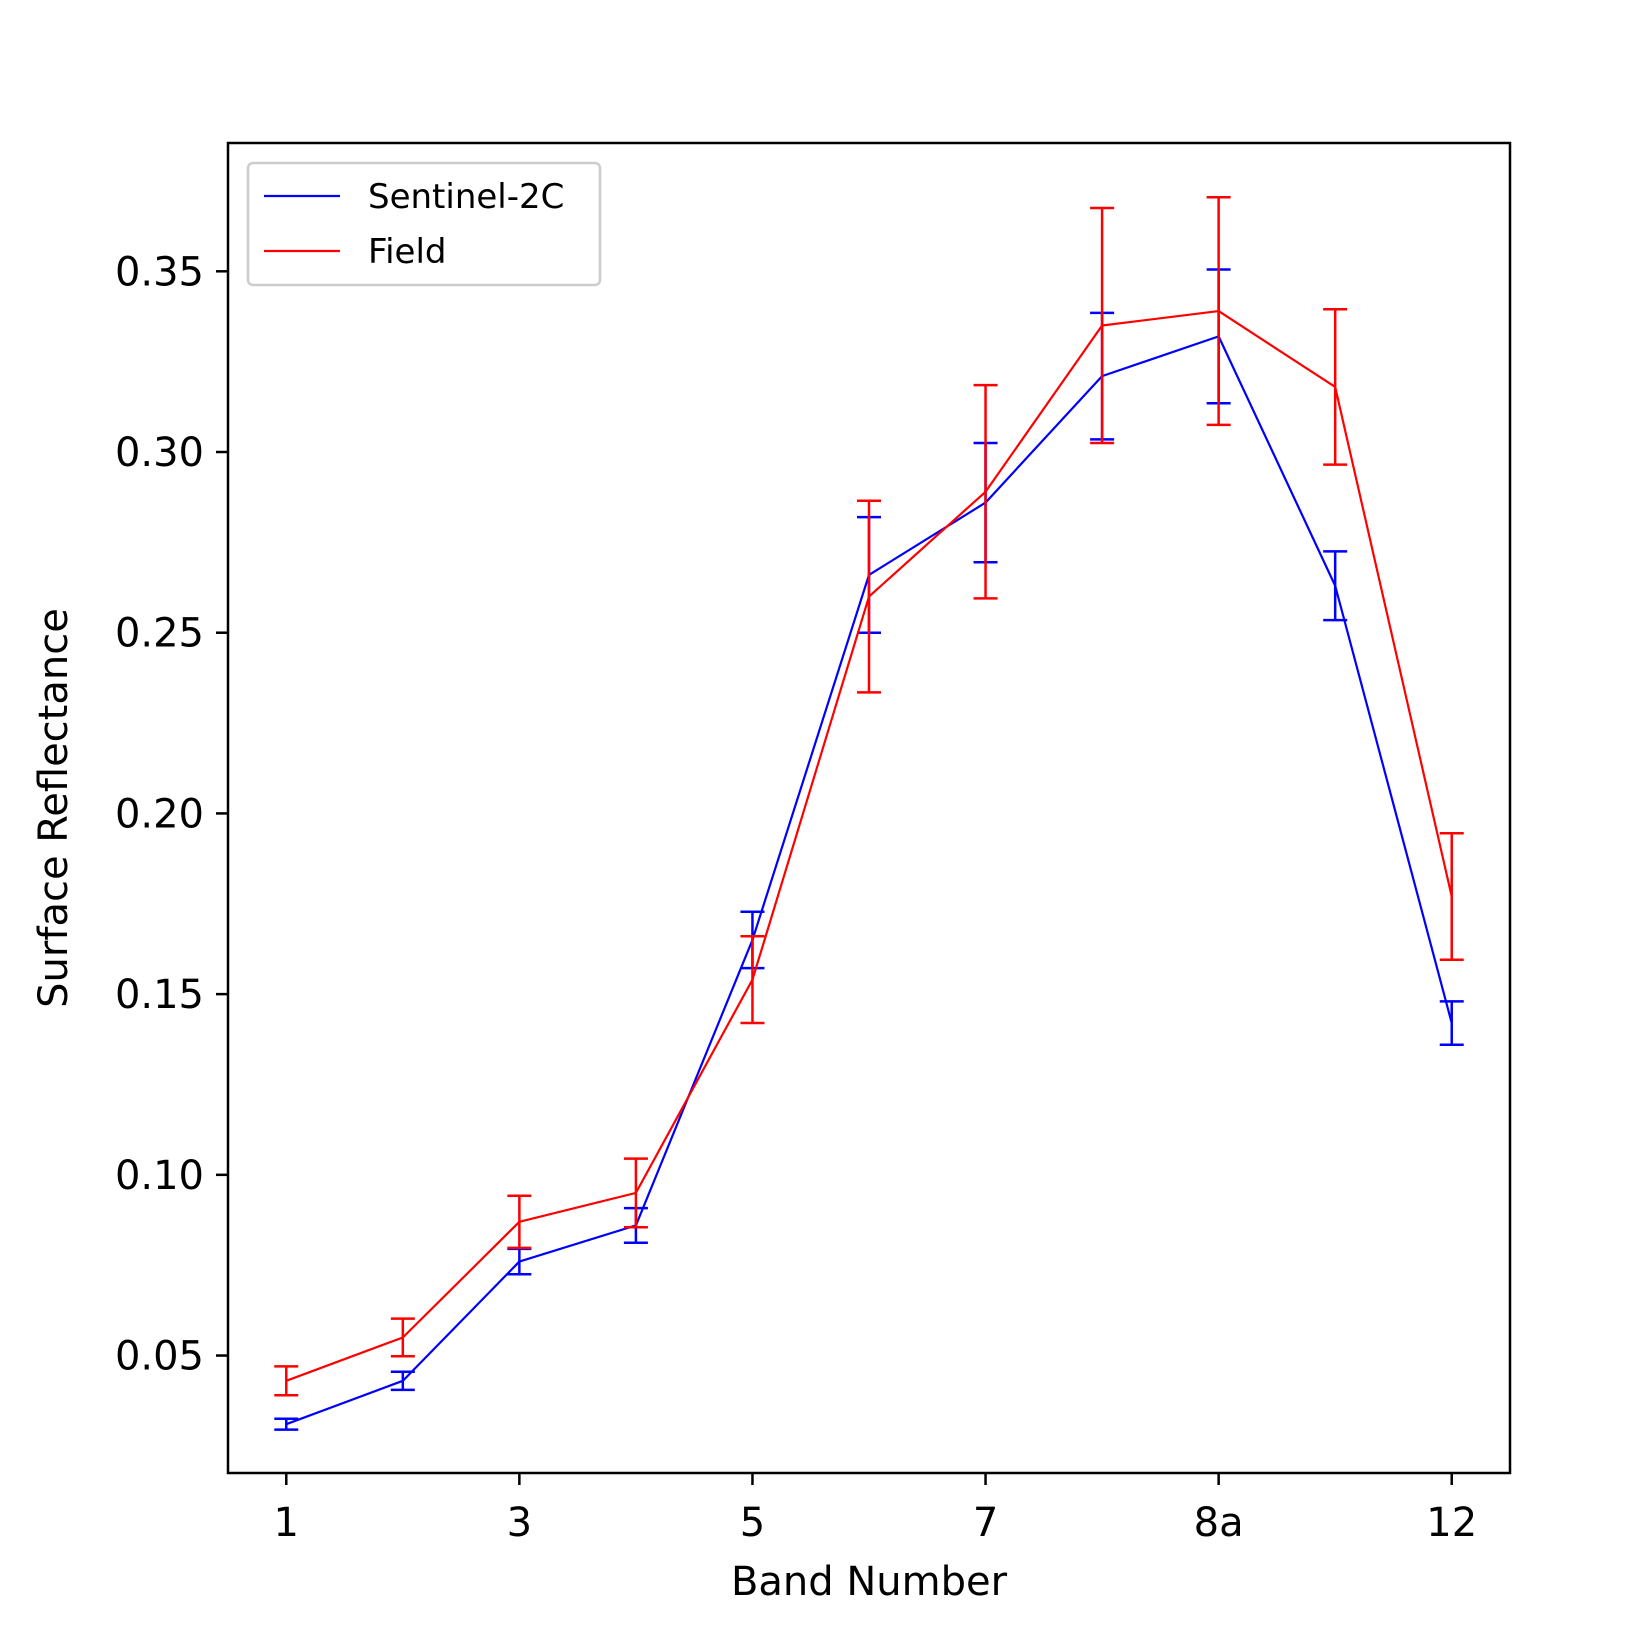 Image resolution: width=1650 pixels, height=1650 pixels. I want to click on x-tick-label: 3, so click(519, 1523).